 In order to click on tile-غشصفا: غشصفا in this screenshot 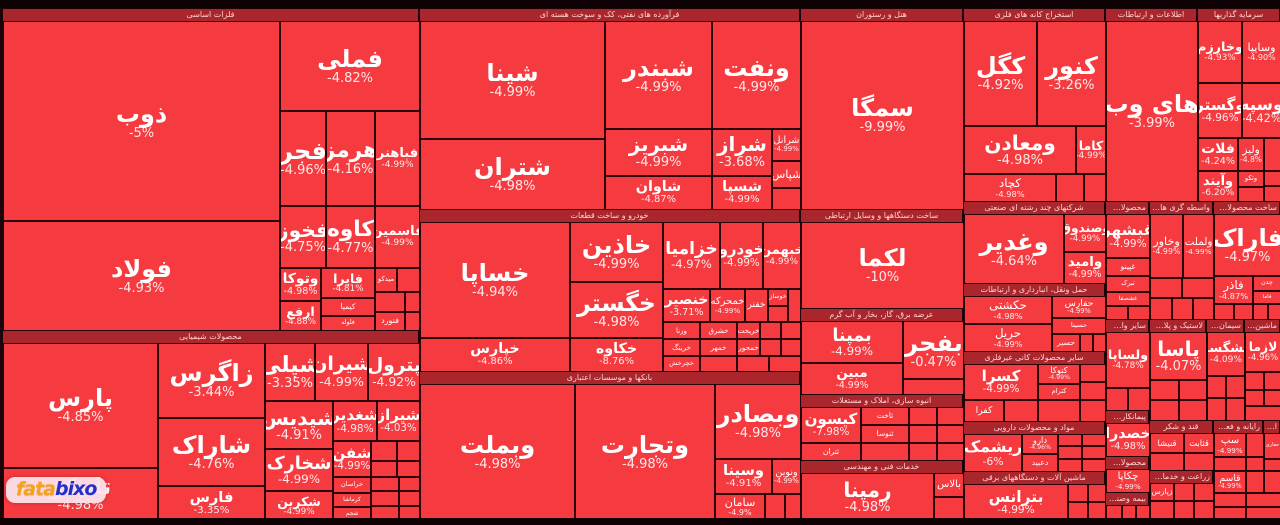, I will do `click(1128, 299)`.